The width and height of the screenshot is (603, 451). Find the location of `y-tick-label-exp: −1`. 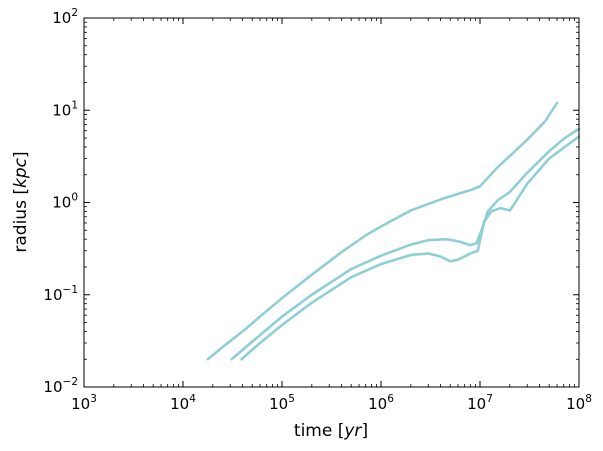

y-tick-label-exp: −1 is located at coordinates (70, 290).